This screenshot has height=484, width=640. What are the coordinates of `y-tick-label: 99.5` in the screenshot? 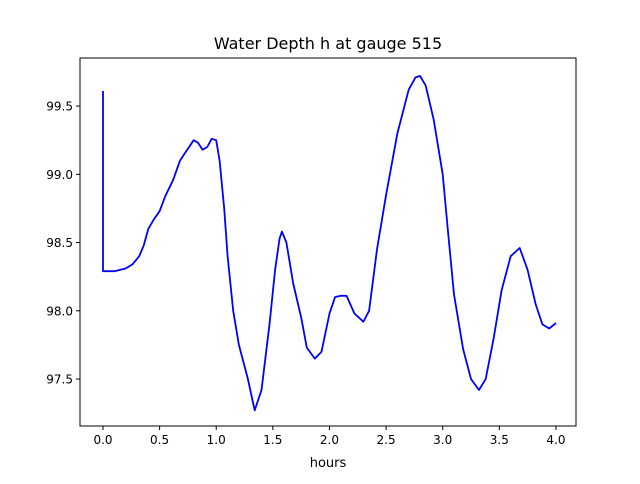 It's located at (59, 107).